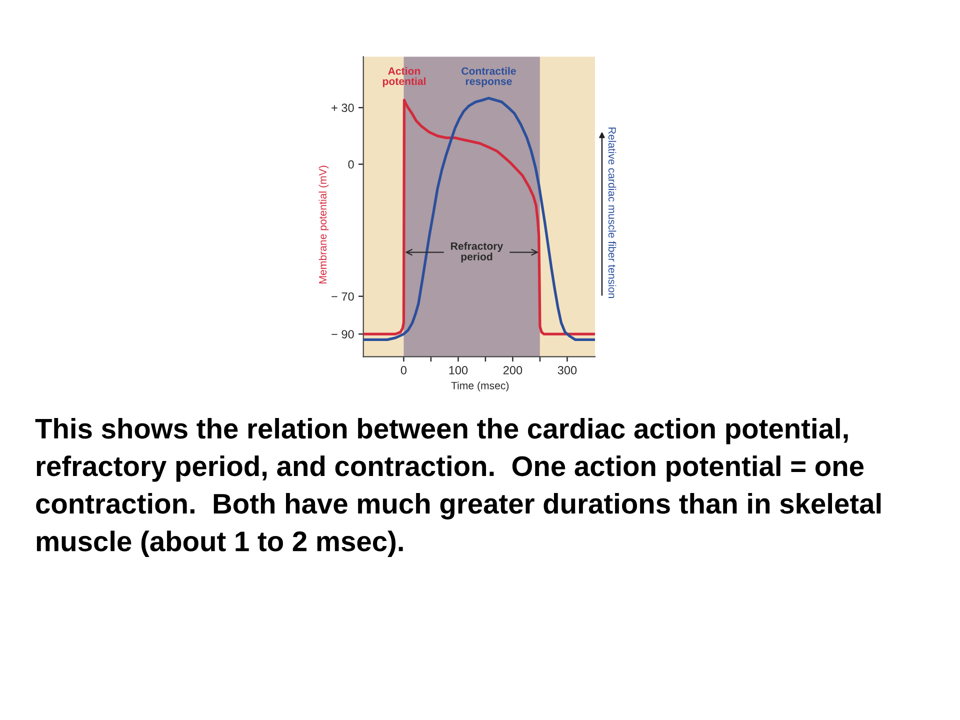  I want to click on x-tick-label: 0, so click(403, 370).